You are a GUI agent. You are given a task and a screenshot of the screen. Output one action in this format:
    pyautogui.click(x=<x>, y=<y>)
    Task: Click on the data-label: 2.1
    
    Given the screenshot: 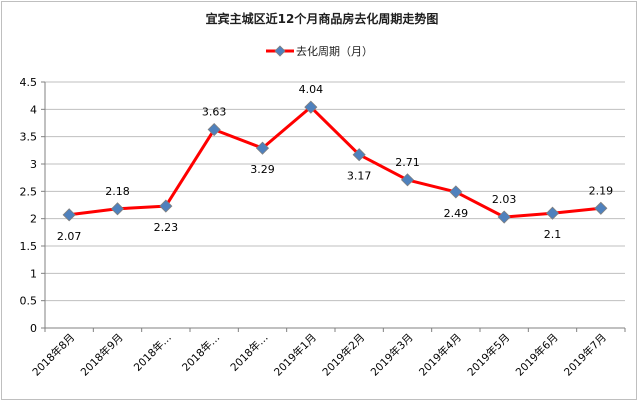 What is the action you would take?
    pyautogui.click(x=553, y=234)
    